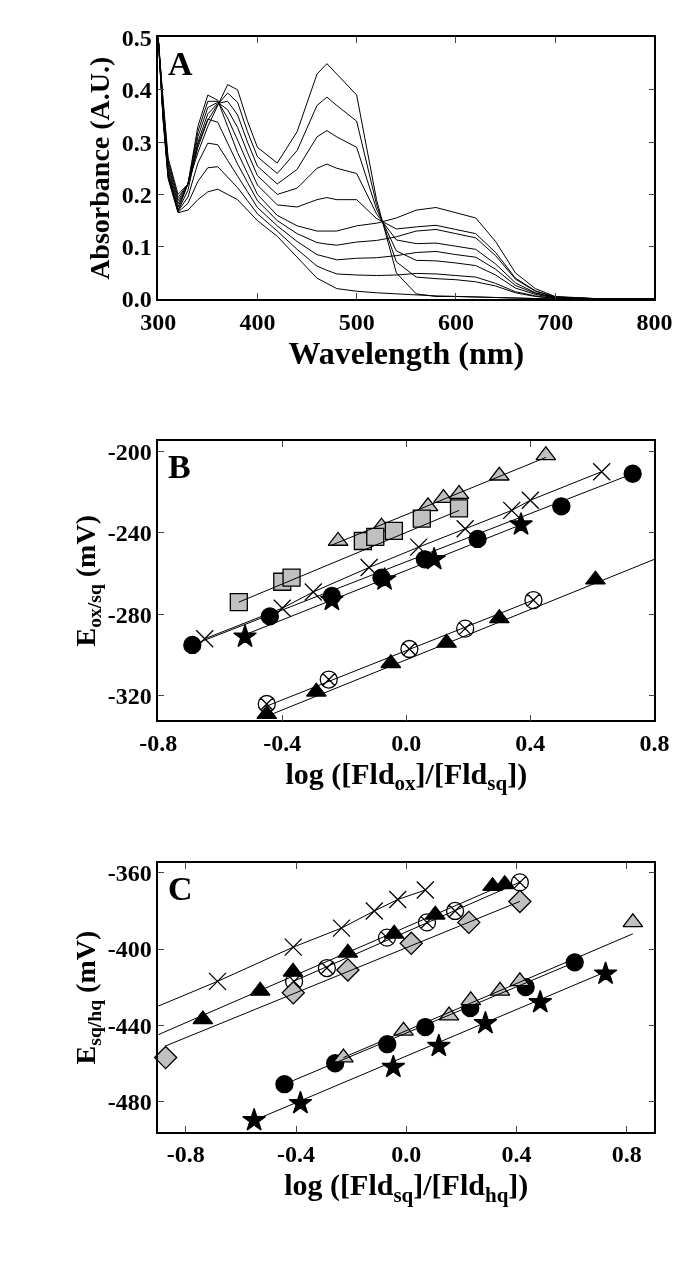 The height and width of the screenshot is (1279, 697). I want to click on x-axis-title: Wavelength (nm), so click(406, 353).